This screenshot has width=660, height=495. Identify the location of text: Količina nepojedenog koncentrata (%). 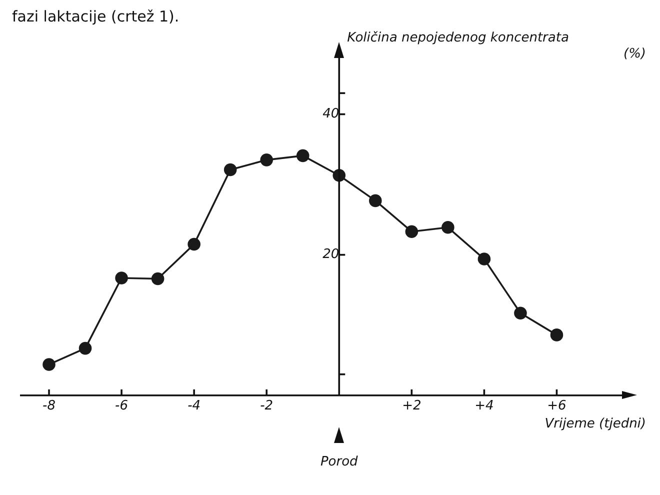
(496, 46).